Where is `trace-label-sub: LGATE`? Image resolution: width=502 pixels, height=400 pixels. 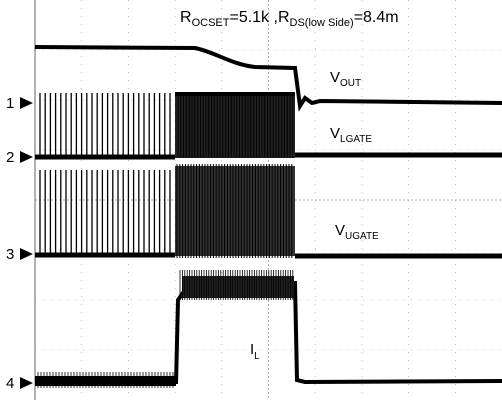
trace-label-sub: LGATE is located at coordinates (356, 139).